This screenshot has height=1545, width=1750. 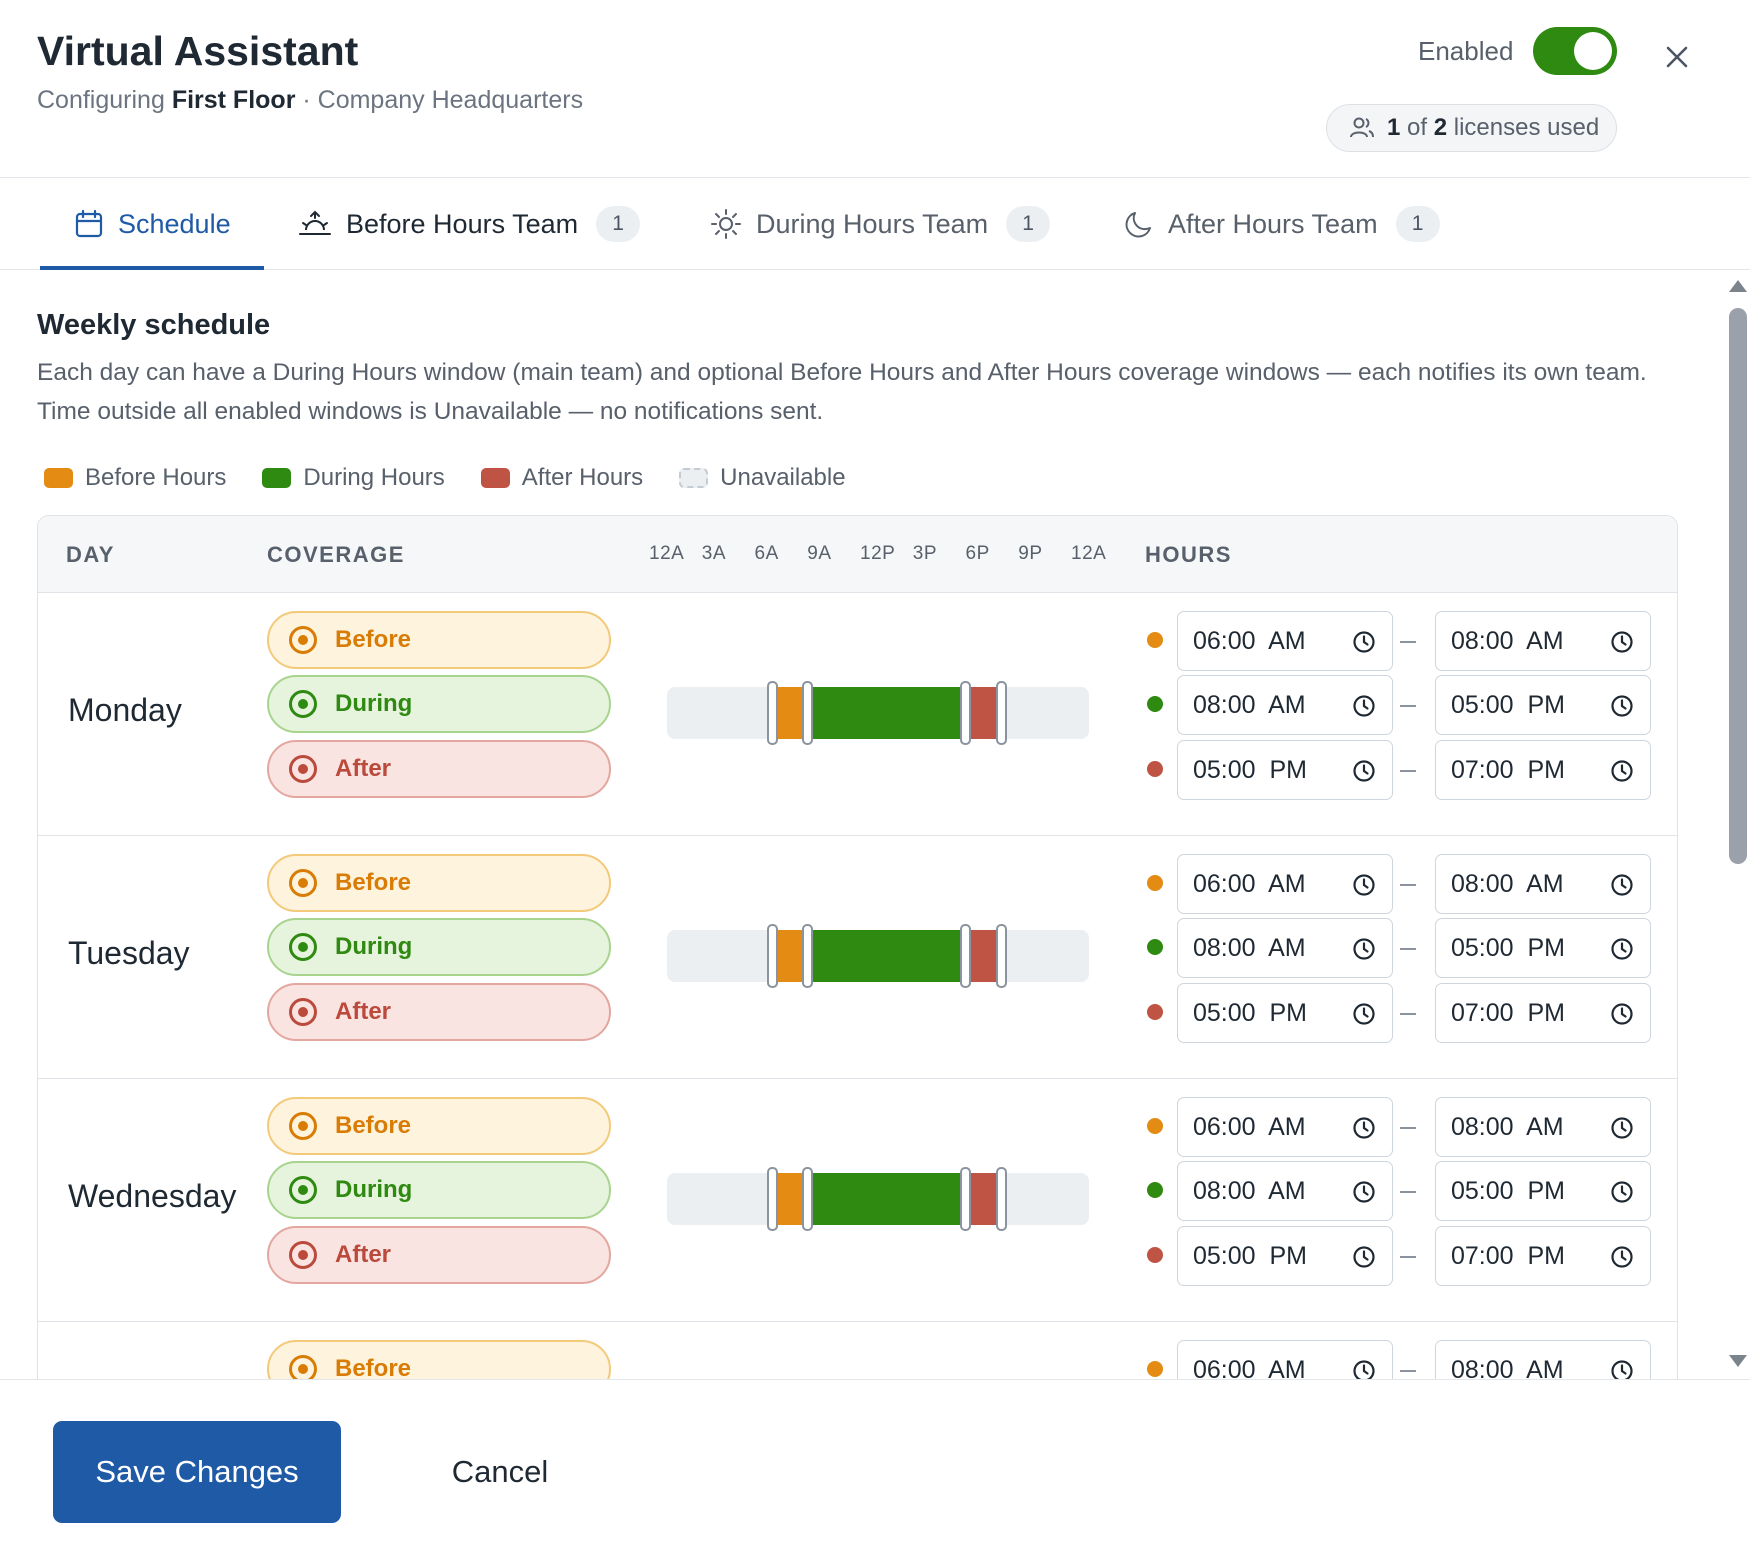 I want to click on legend-swatch, so click(x=277, y=478).